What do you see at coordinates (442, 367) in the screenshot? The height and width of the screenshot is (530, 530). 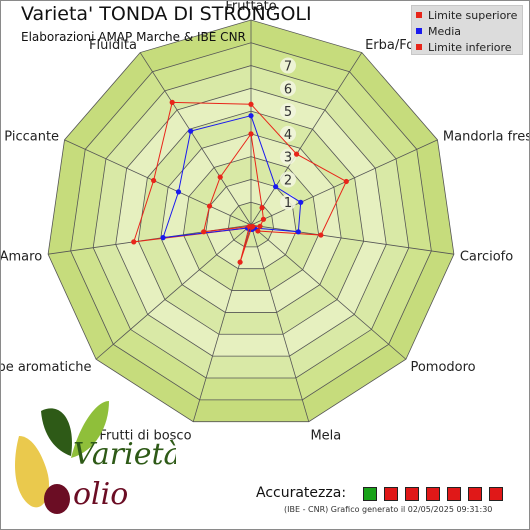 I see `axis-label: Pomodoro` at bounding box center [442, 367].